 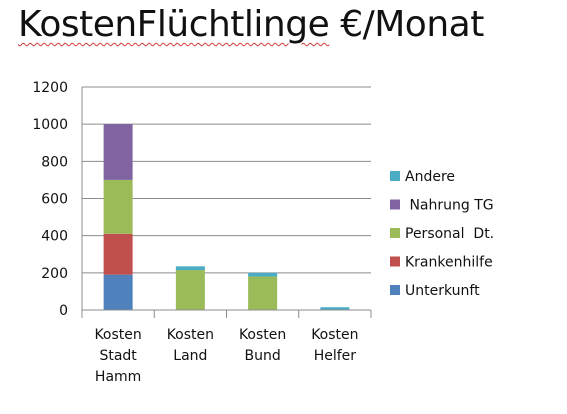 I want to click on x-category-label: Stadt, so click(x=118, y=356).